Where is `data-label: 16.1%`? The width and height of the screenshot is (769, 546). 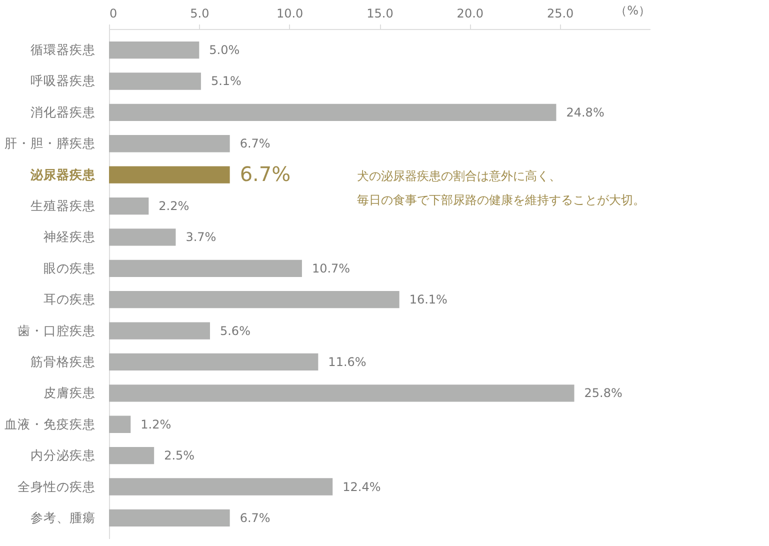 data-label: 16.1% is located at coordinates (428, 299).